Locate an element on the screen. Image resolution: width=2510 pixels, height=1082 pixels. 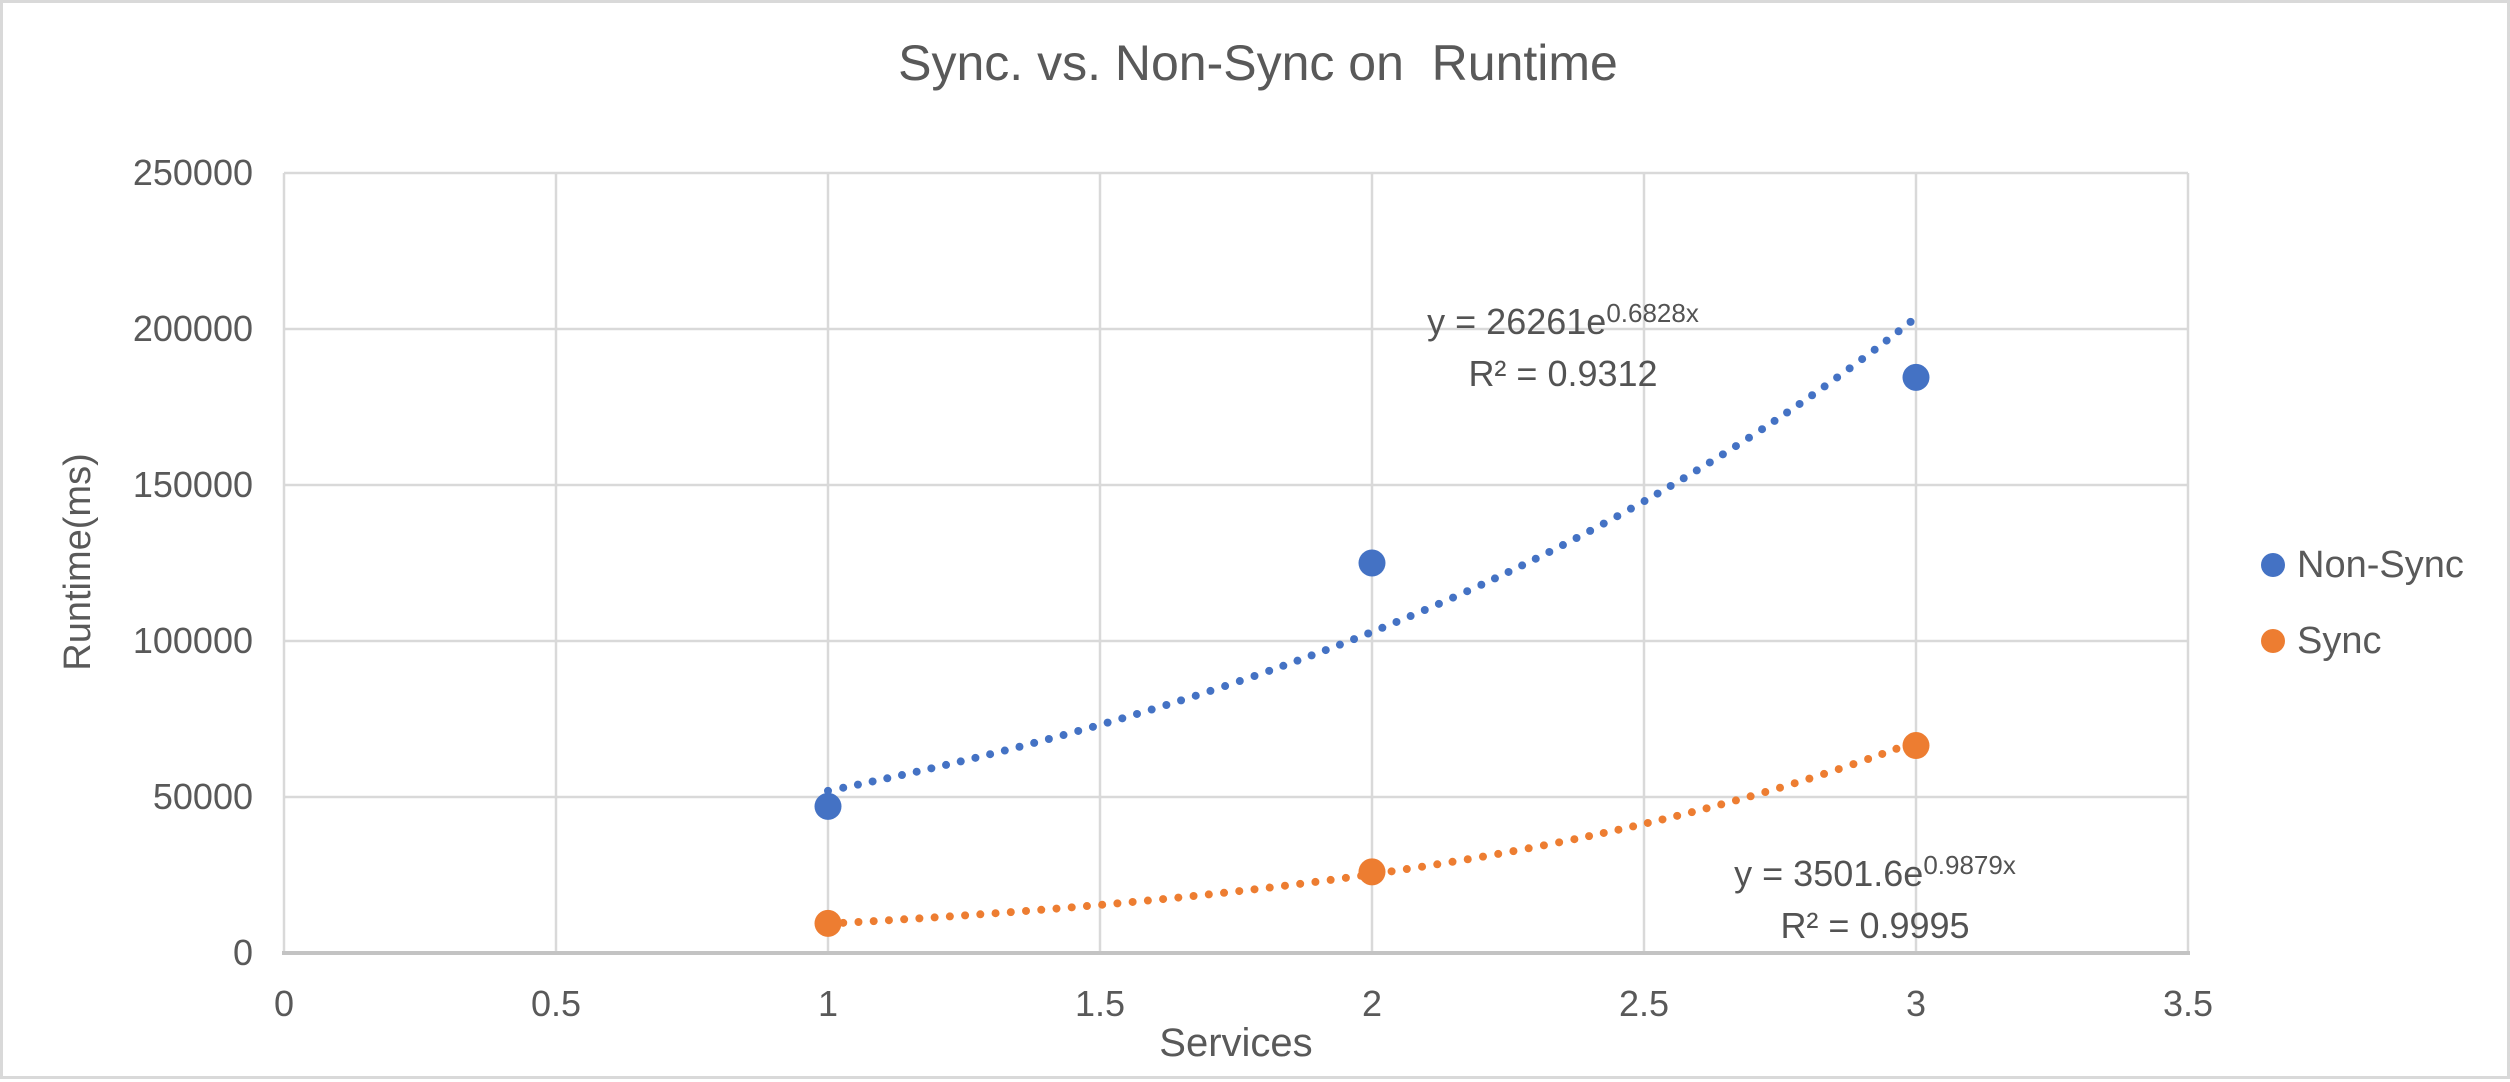
trendline-r-squared: R² = 0.9995 is located at coordinates (1875, 925).